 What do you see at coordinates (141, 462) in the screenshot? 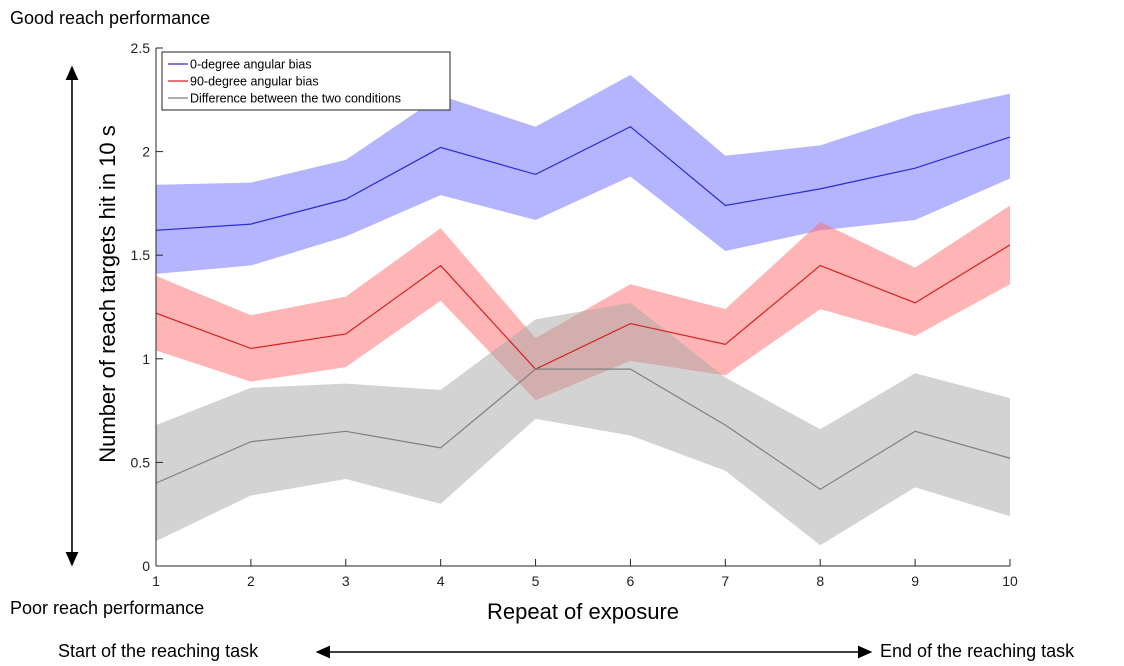
I see `y-tick-label-0.5: 0.5` at bounding box center [141, 462].